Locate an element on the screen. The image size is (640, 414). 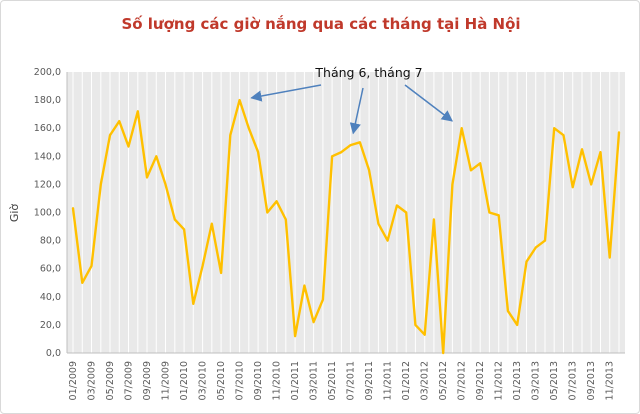
x-tick-label: 05/2012 is located at coordinates (443, 380).